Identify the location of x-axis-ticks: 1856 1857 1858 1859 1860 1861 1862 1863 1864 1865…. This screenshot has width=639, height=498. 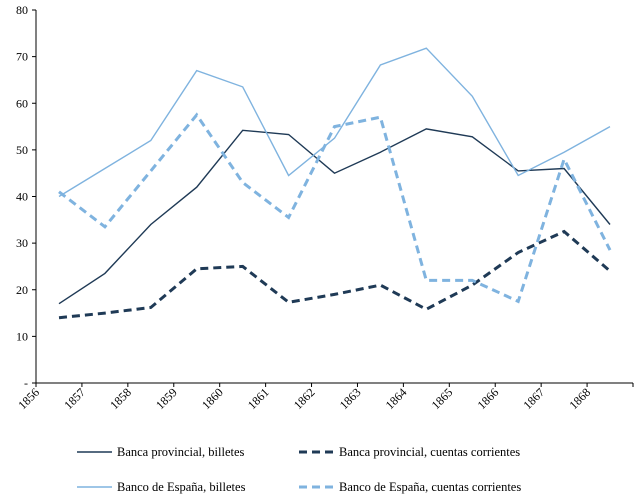
(324, 397).